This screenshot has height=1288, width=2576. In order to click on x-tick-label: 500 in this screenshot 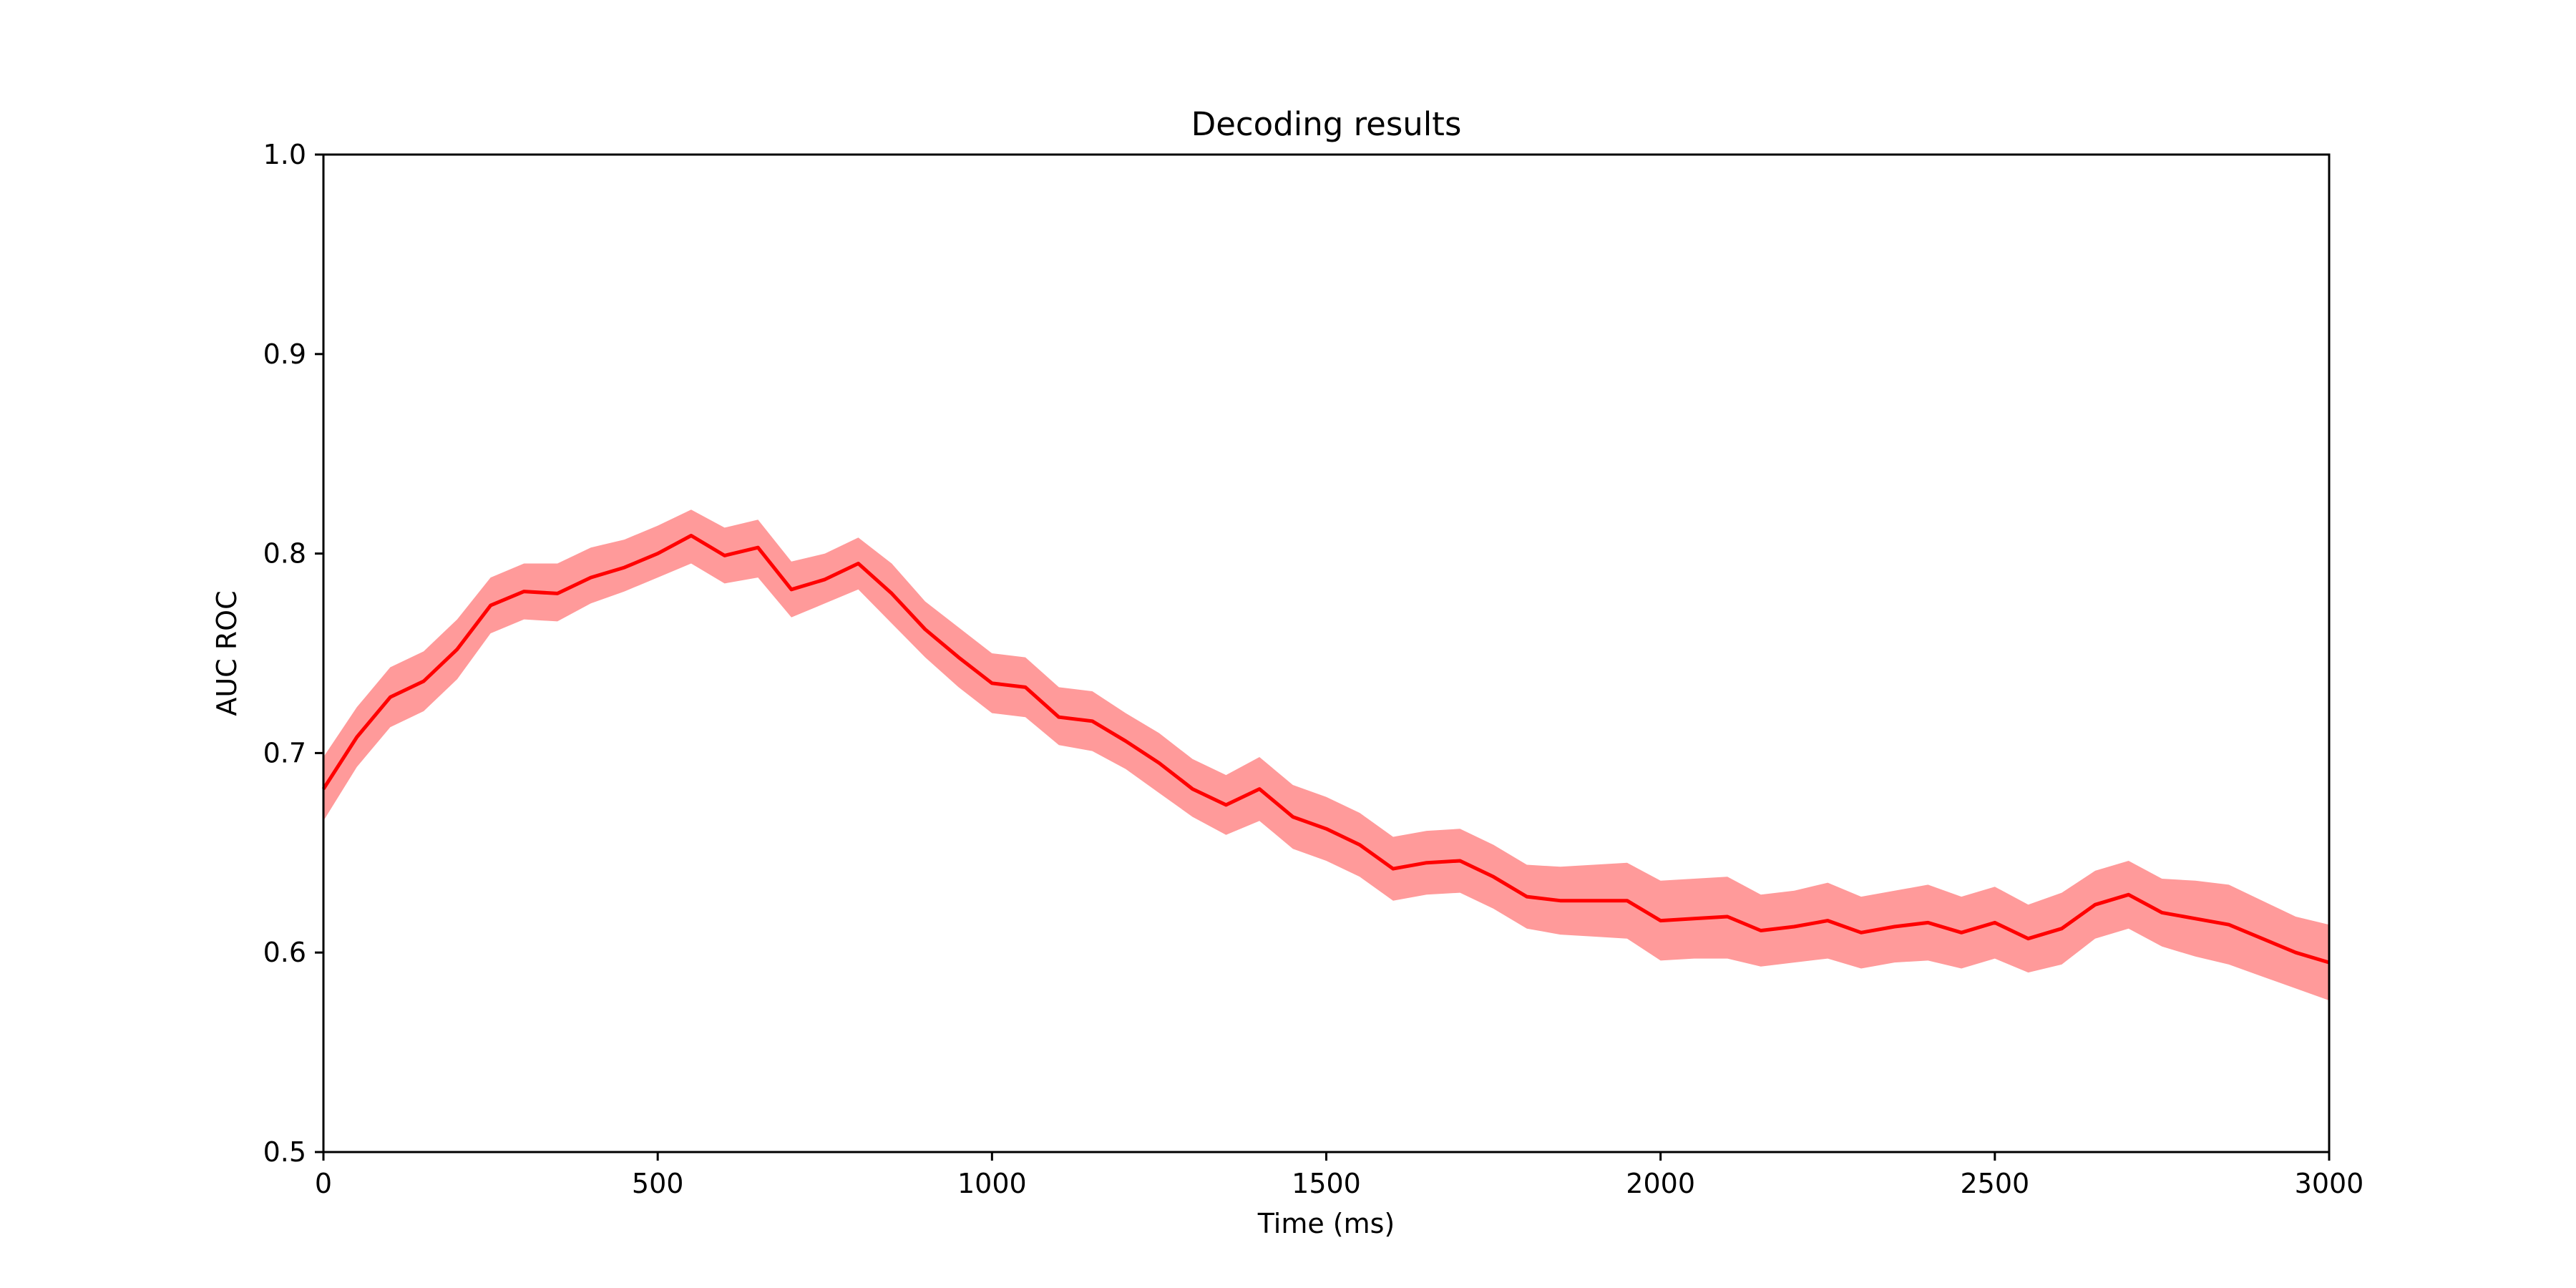, I will do `click(658, 1183)`.